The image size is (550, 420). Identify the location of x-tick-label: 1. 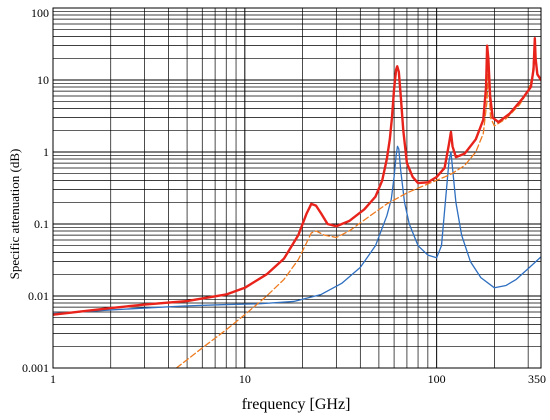
(53, 379).